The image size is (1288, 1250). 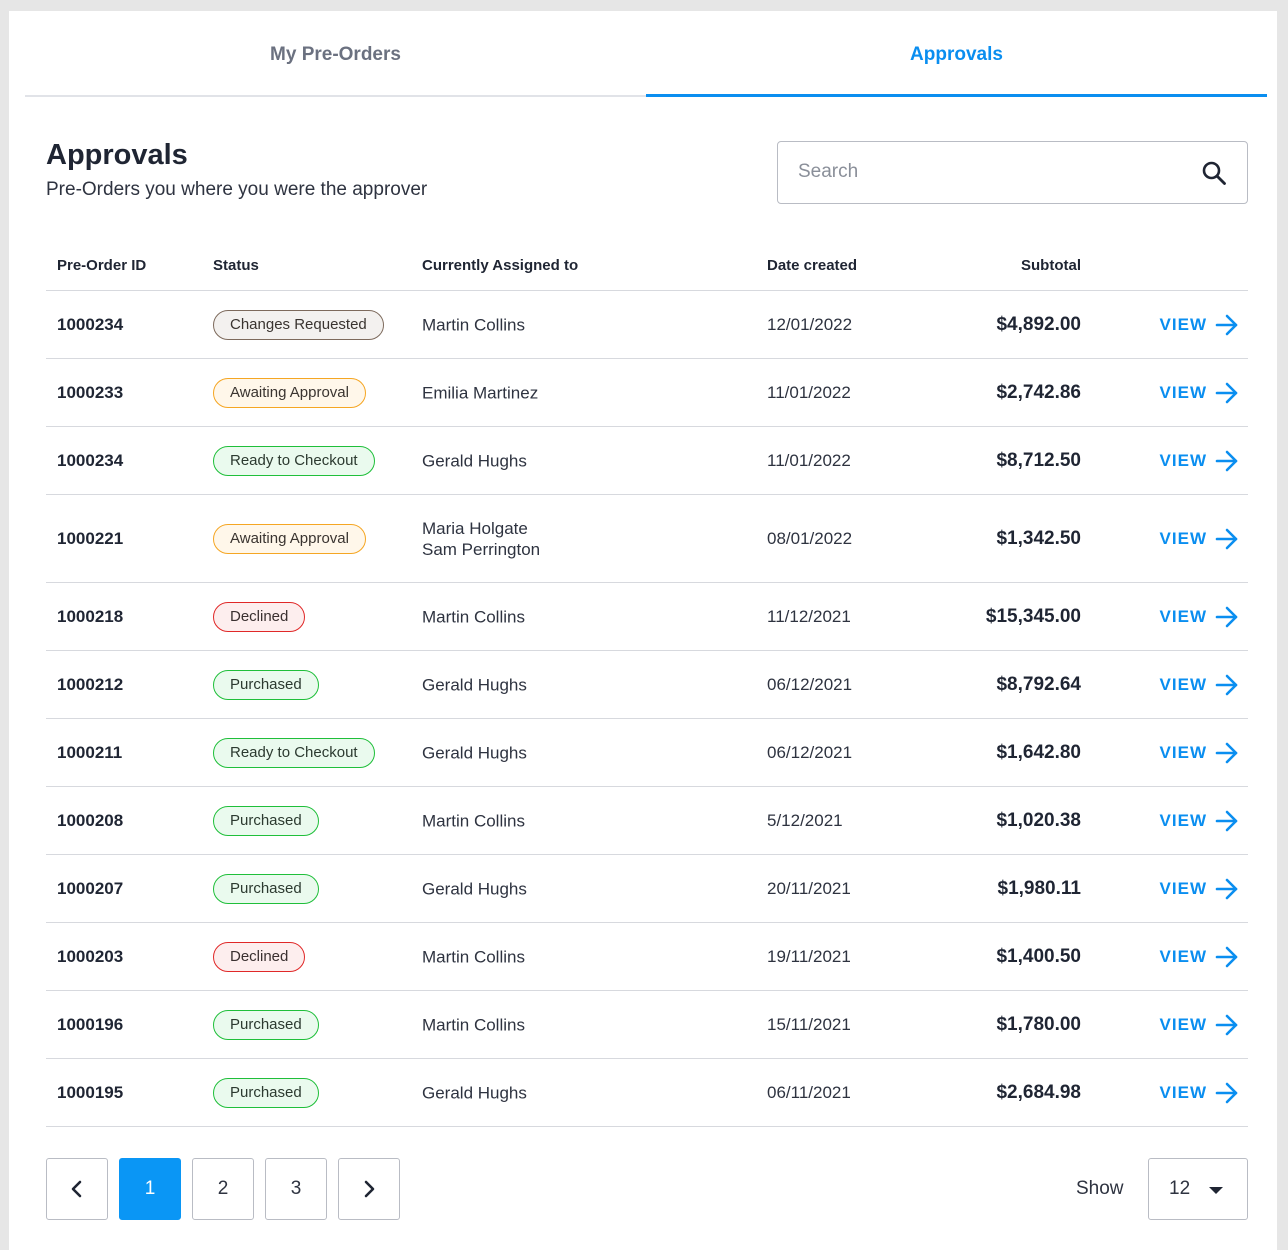 I want to click on date-created: 06/12/2021, so click(x=810, y=684).